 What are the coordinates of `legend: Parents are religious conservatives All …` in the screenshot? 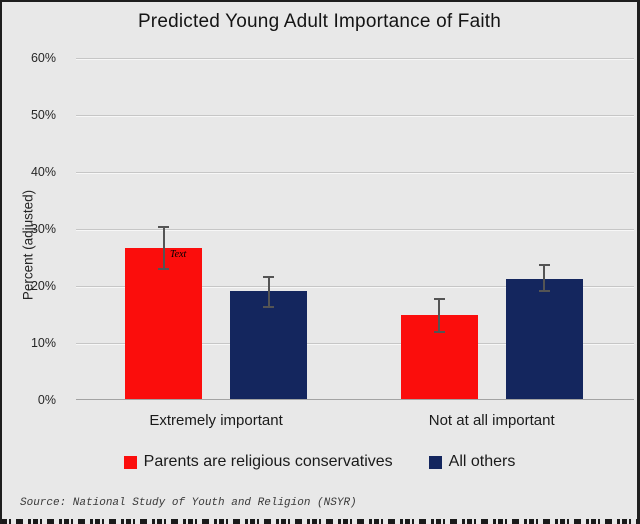 It's located at (319, 462).